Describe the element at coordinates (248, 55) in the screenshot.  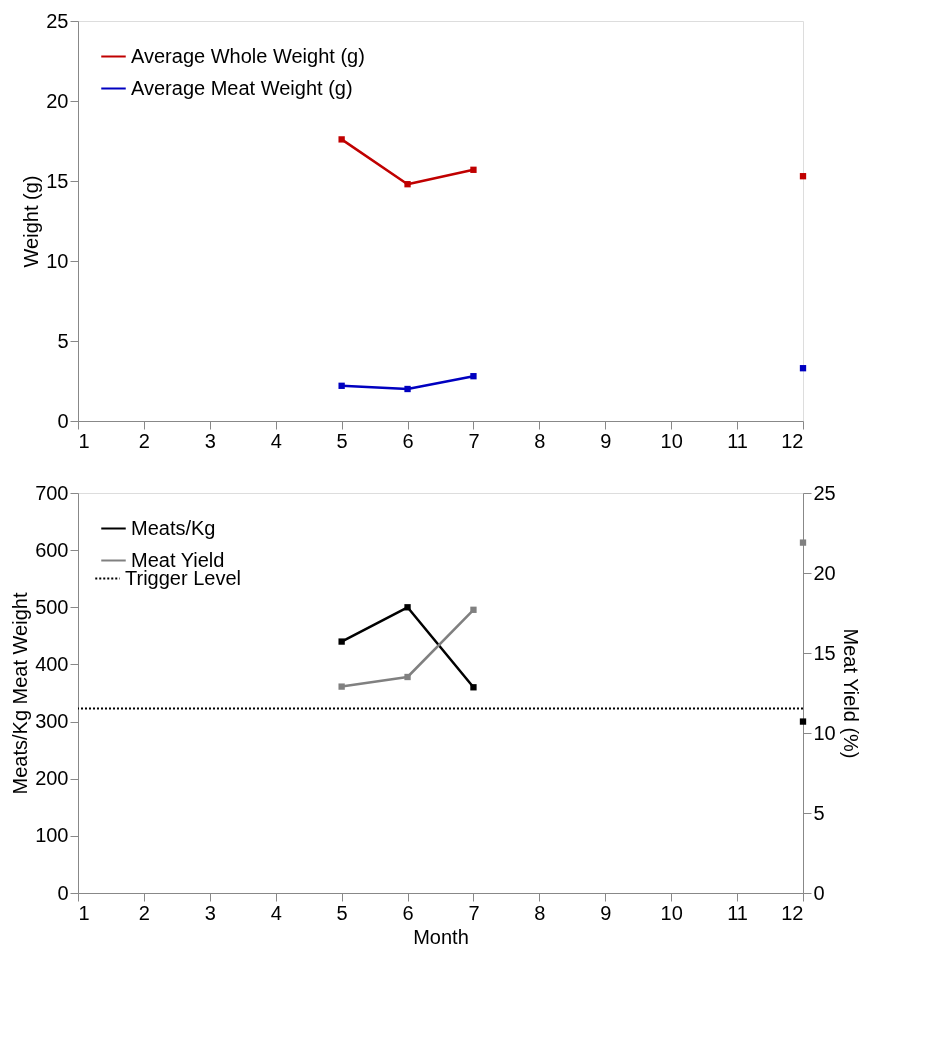
I see `legend-label: Average Whole Weight (g)` at that location.